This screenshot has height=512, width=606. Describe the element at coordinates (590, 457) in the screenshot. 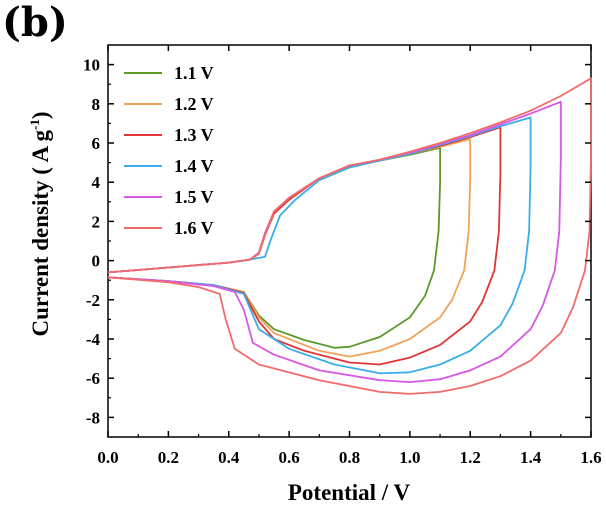

I see `x-tick-label: 1.6` at that location.